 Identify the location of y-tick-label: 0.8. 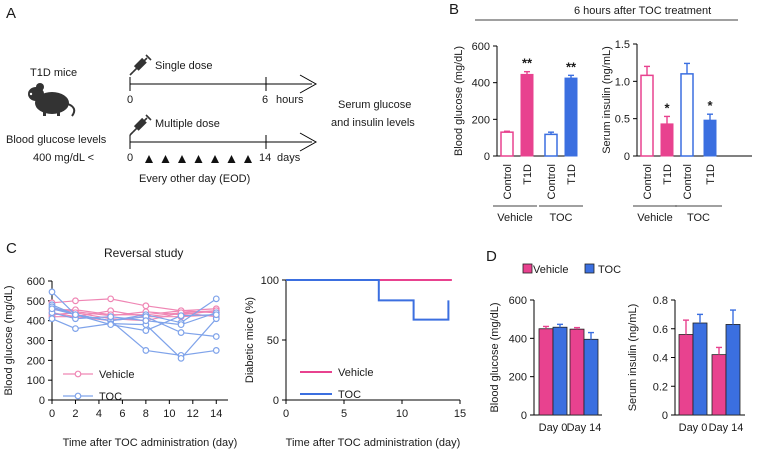
(660, 301).